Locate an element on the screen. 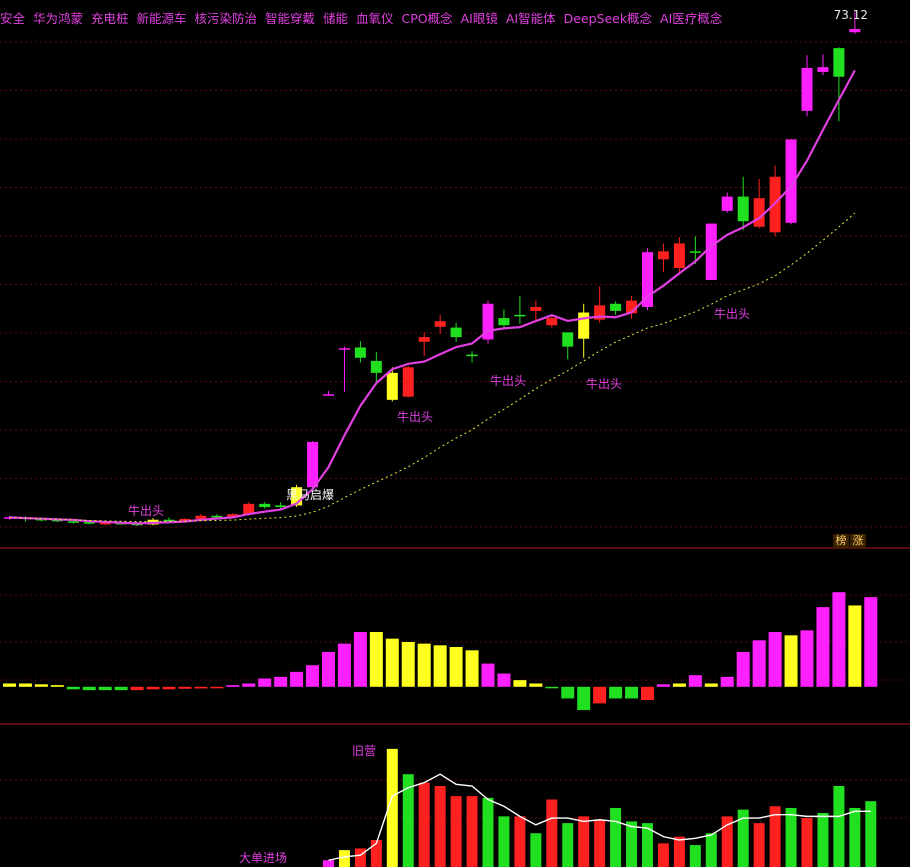 The width and height of the screenshot is (910, 867). volume-average-line is located at coordinates (599, 817).